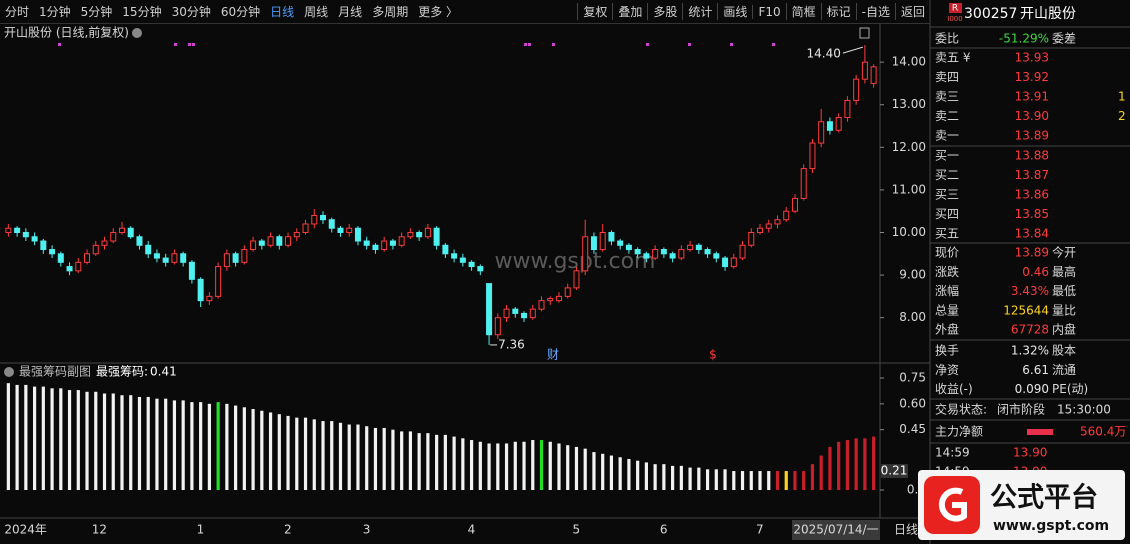 This screenshot has width=1130, height=544. Describe the element at coordinates (768, 11) in the screenshot. I see `toolbar-button: F10` at that location.